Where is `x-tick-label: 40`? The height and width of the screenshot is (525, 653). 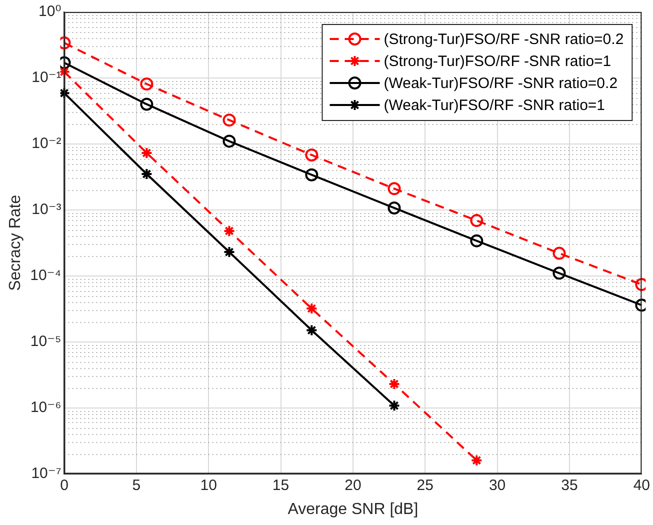 x-tick-label: 40 is located at coordinates (641, 485).